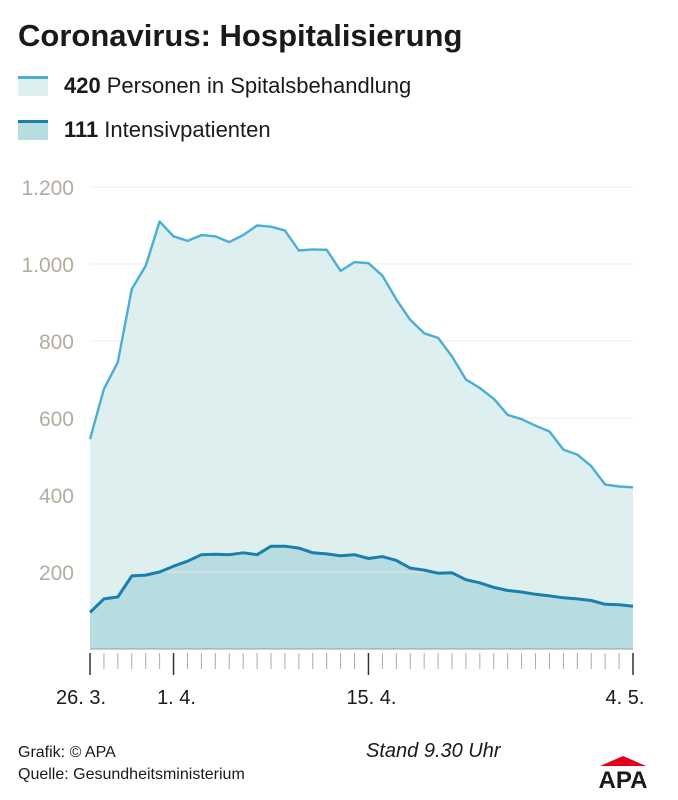 The width and height of the screenshot is (678, 800). What do you see at coordinates (176, 698) in the screenshot?
I see `x-tick-label-1: 1. 4.` at bounding box center [176, 698].